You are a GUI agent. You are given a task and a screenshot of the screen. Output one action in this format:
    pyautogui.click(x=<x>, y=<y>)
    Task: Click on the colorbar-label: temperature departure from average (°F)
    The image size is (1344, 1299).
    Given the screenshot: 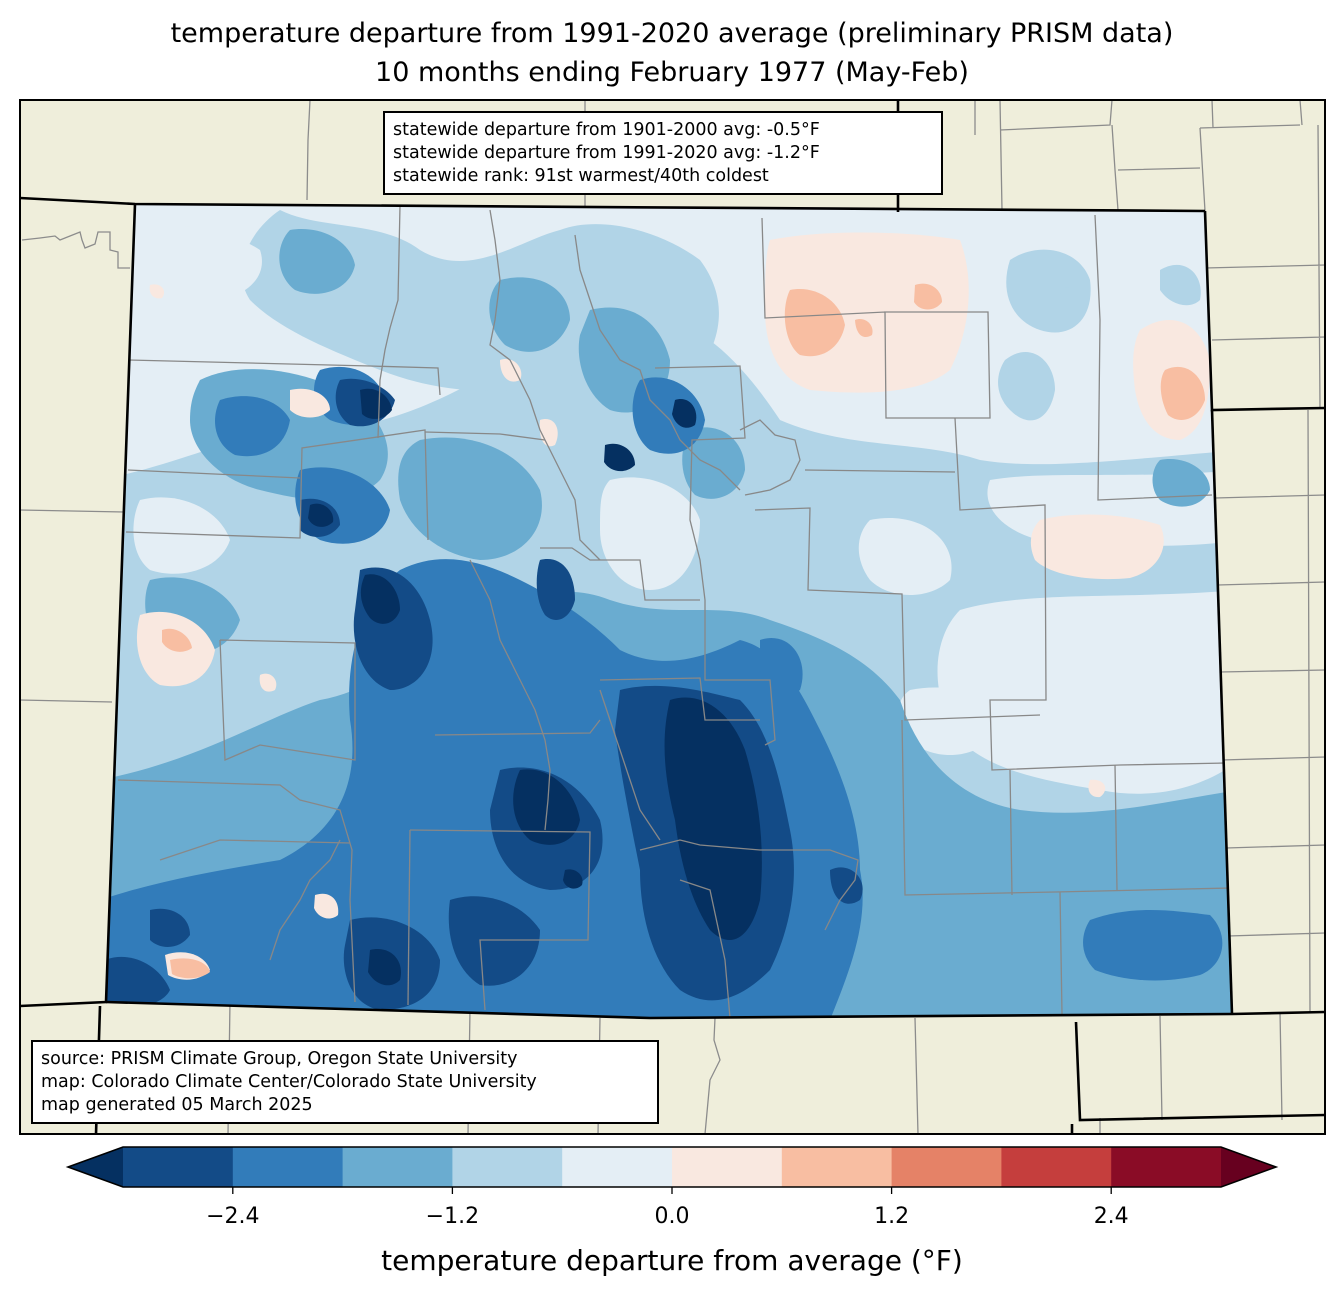 What is the action you would take?
    pyautogui.click(x=672, y=1260)
    